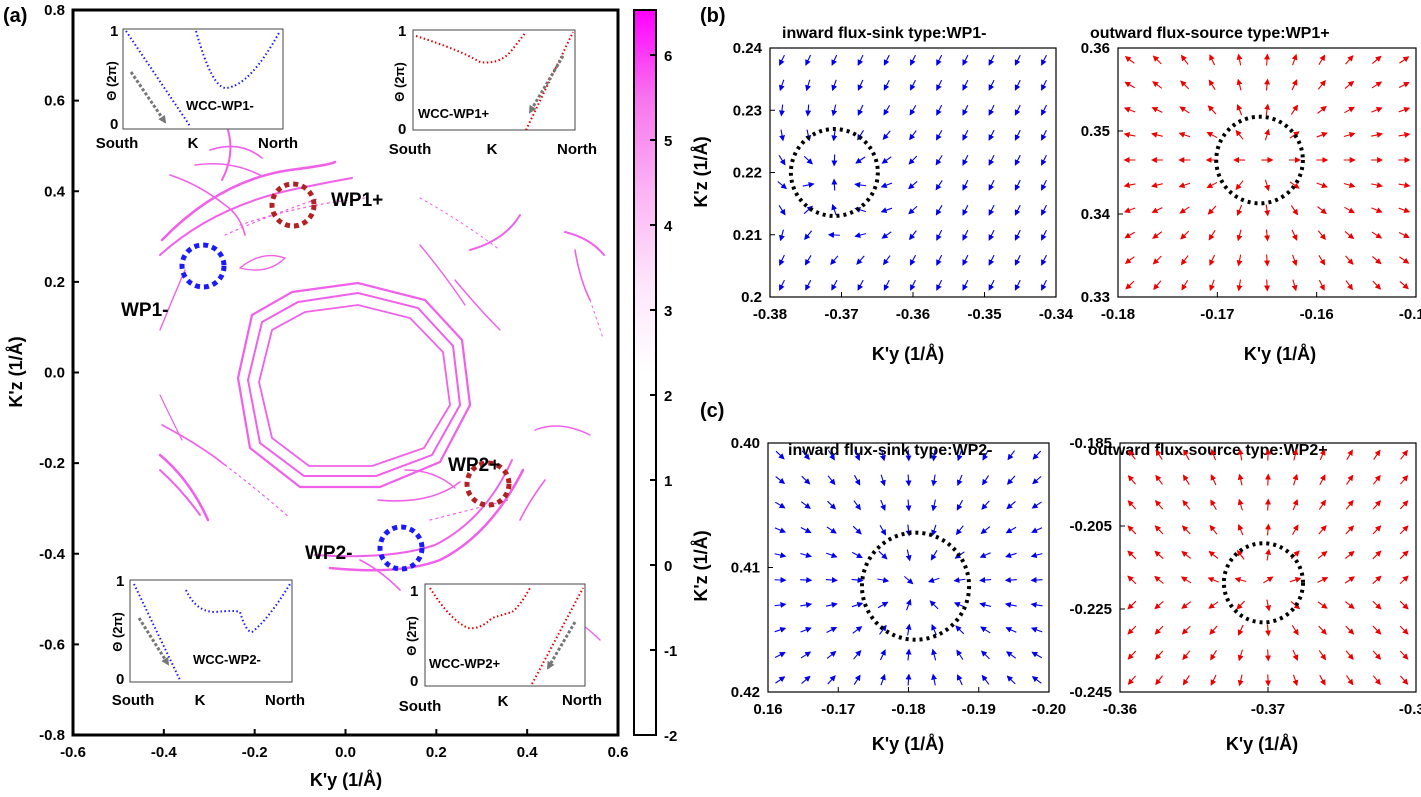  Describe the element at coordinates (15, 16) in the screenshot. I see `panel-a-label: (a)` at that location.